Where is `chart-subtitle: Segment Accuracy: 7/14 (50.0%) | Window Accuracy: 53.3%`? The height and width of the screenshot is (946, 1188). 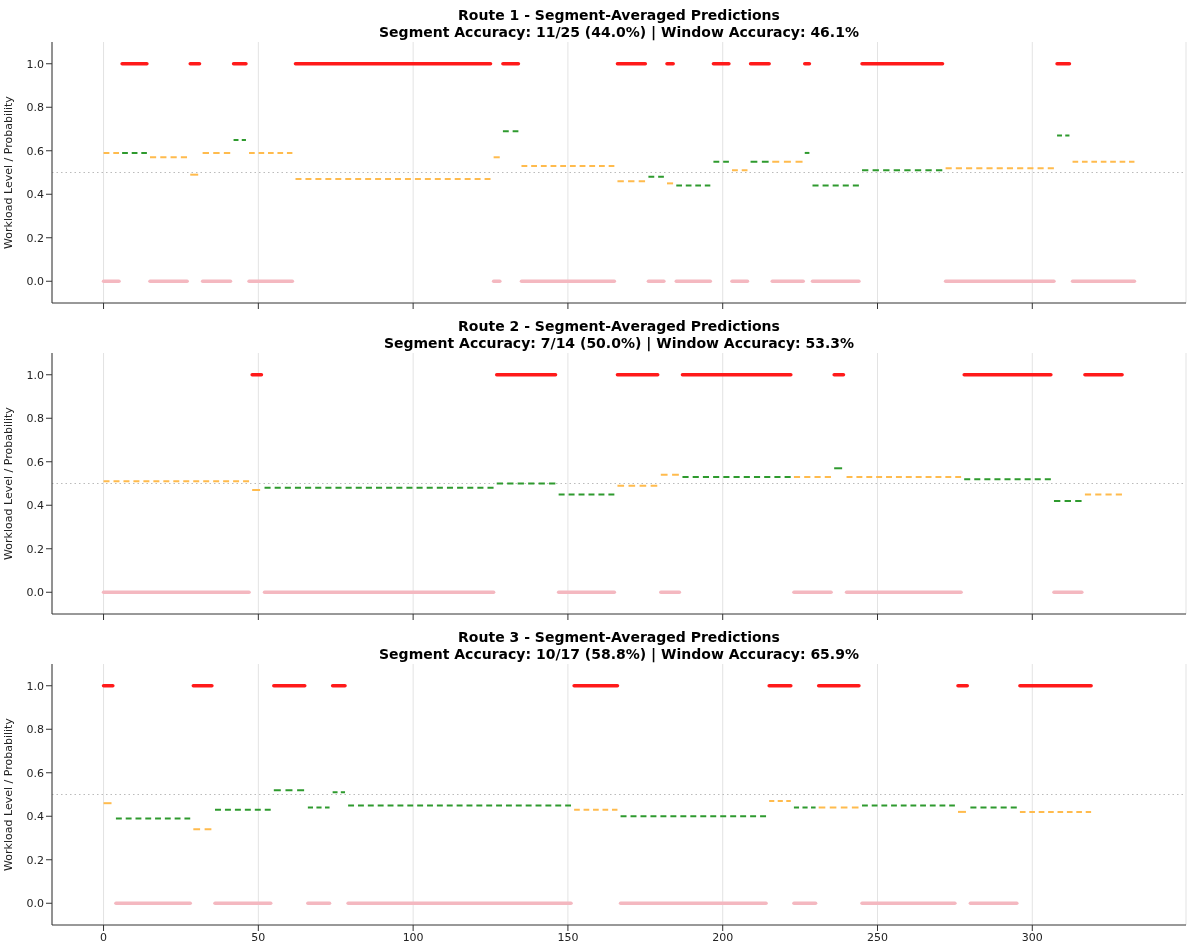 chart-subtitle: Segment Accuracy: 7/14 (50.0%) | Window Accuracy: 53.3% is located at coordinates (619, 343).